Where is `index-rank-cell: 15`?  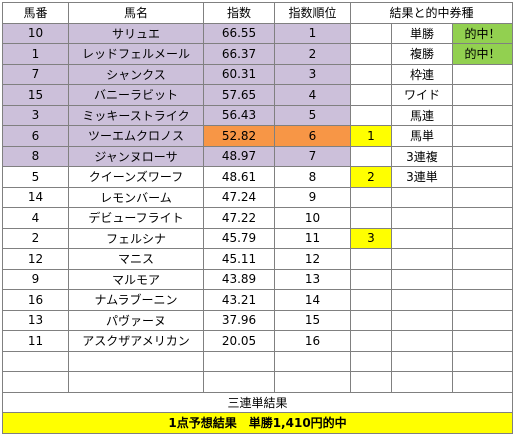 index-rank-cell: 15 is located at coordinates (312, 320).